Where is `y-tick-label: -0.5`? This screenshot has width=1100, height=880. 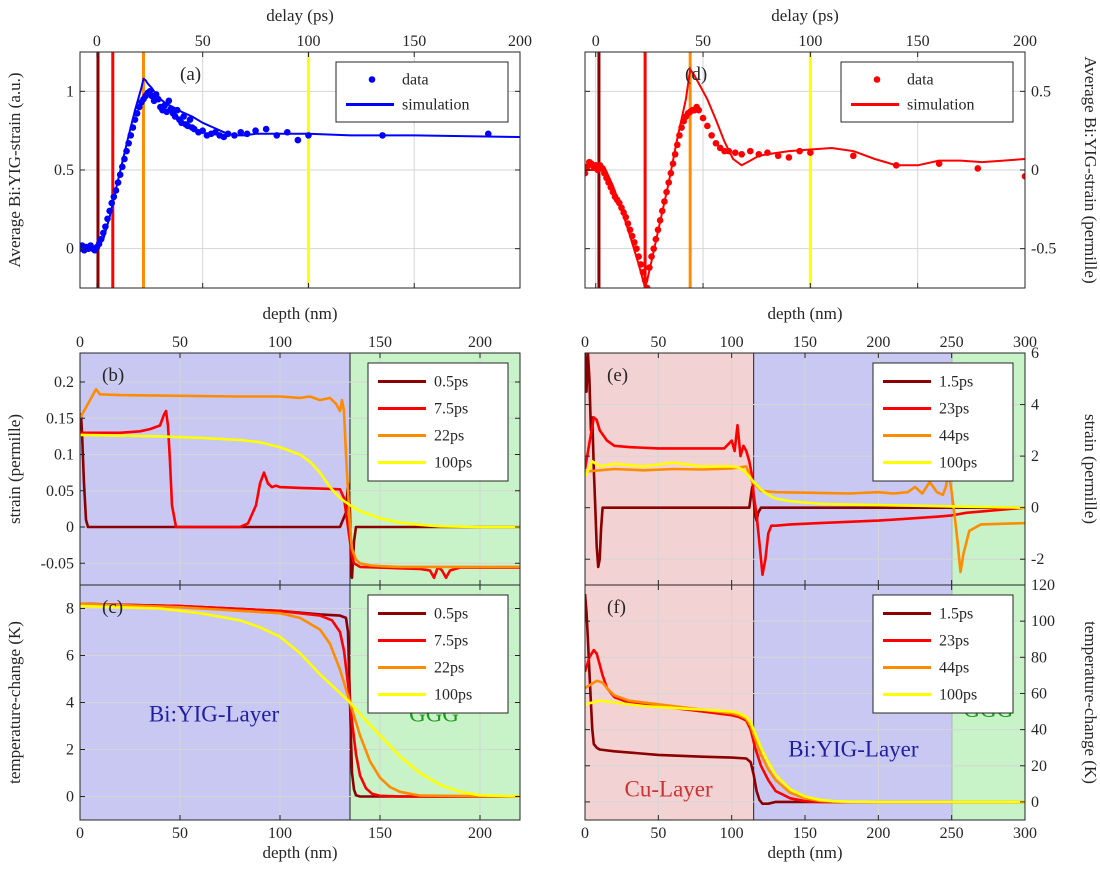 y-tick-label: -0.5 is located at coordinates (1043, 249).